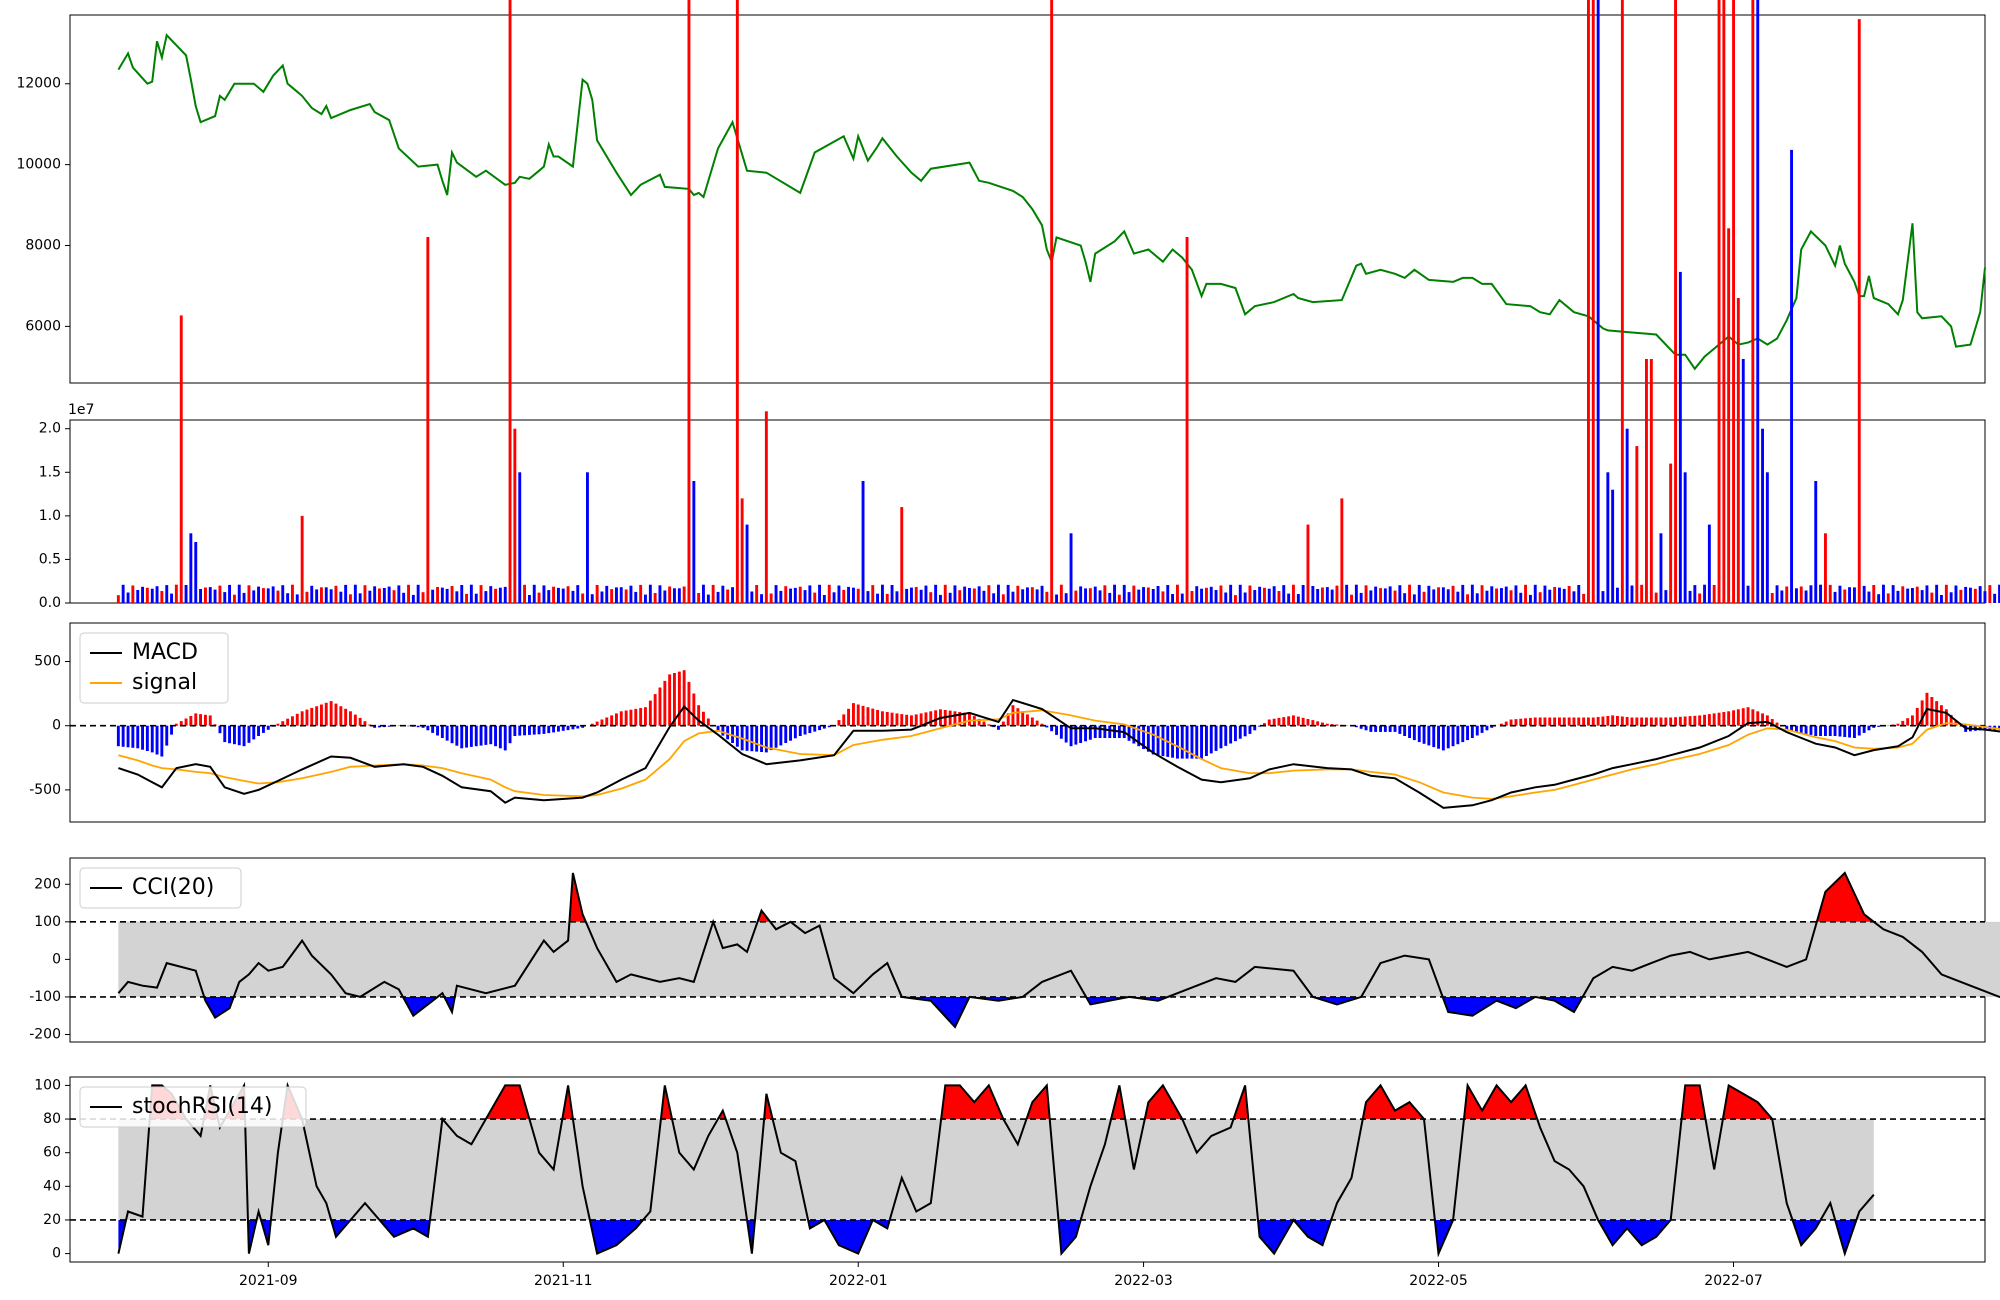 The height and width of the screenshot is (1300, 2000). I want to click on legend-label: MACD, so click(165, 652).